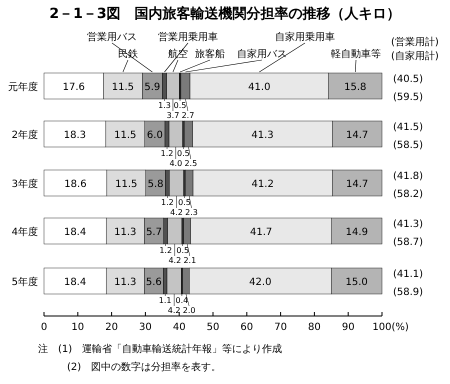 The height and width of the screenshot is (384, 450). I want to click on data-label: 18.6, so click(75, 184).